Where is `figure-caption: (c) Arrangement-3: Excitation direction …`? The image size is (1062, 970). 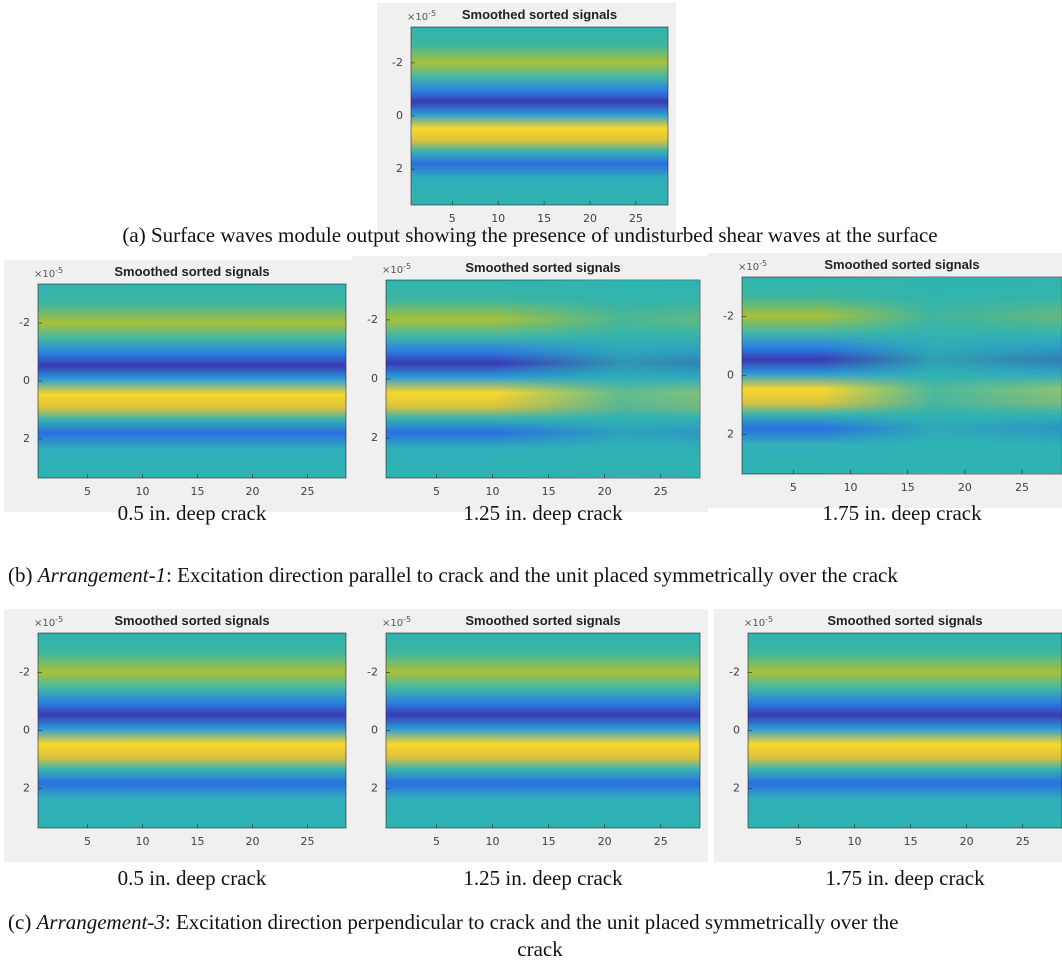
figure-caption: (c) Arrangement-3: Excitation direction … is located at coordinates (453, 922).